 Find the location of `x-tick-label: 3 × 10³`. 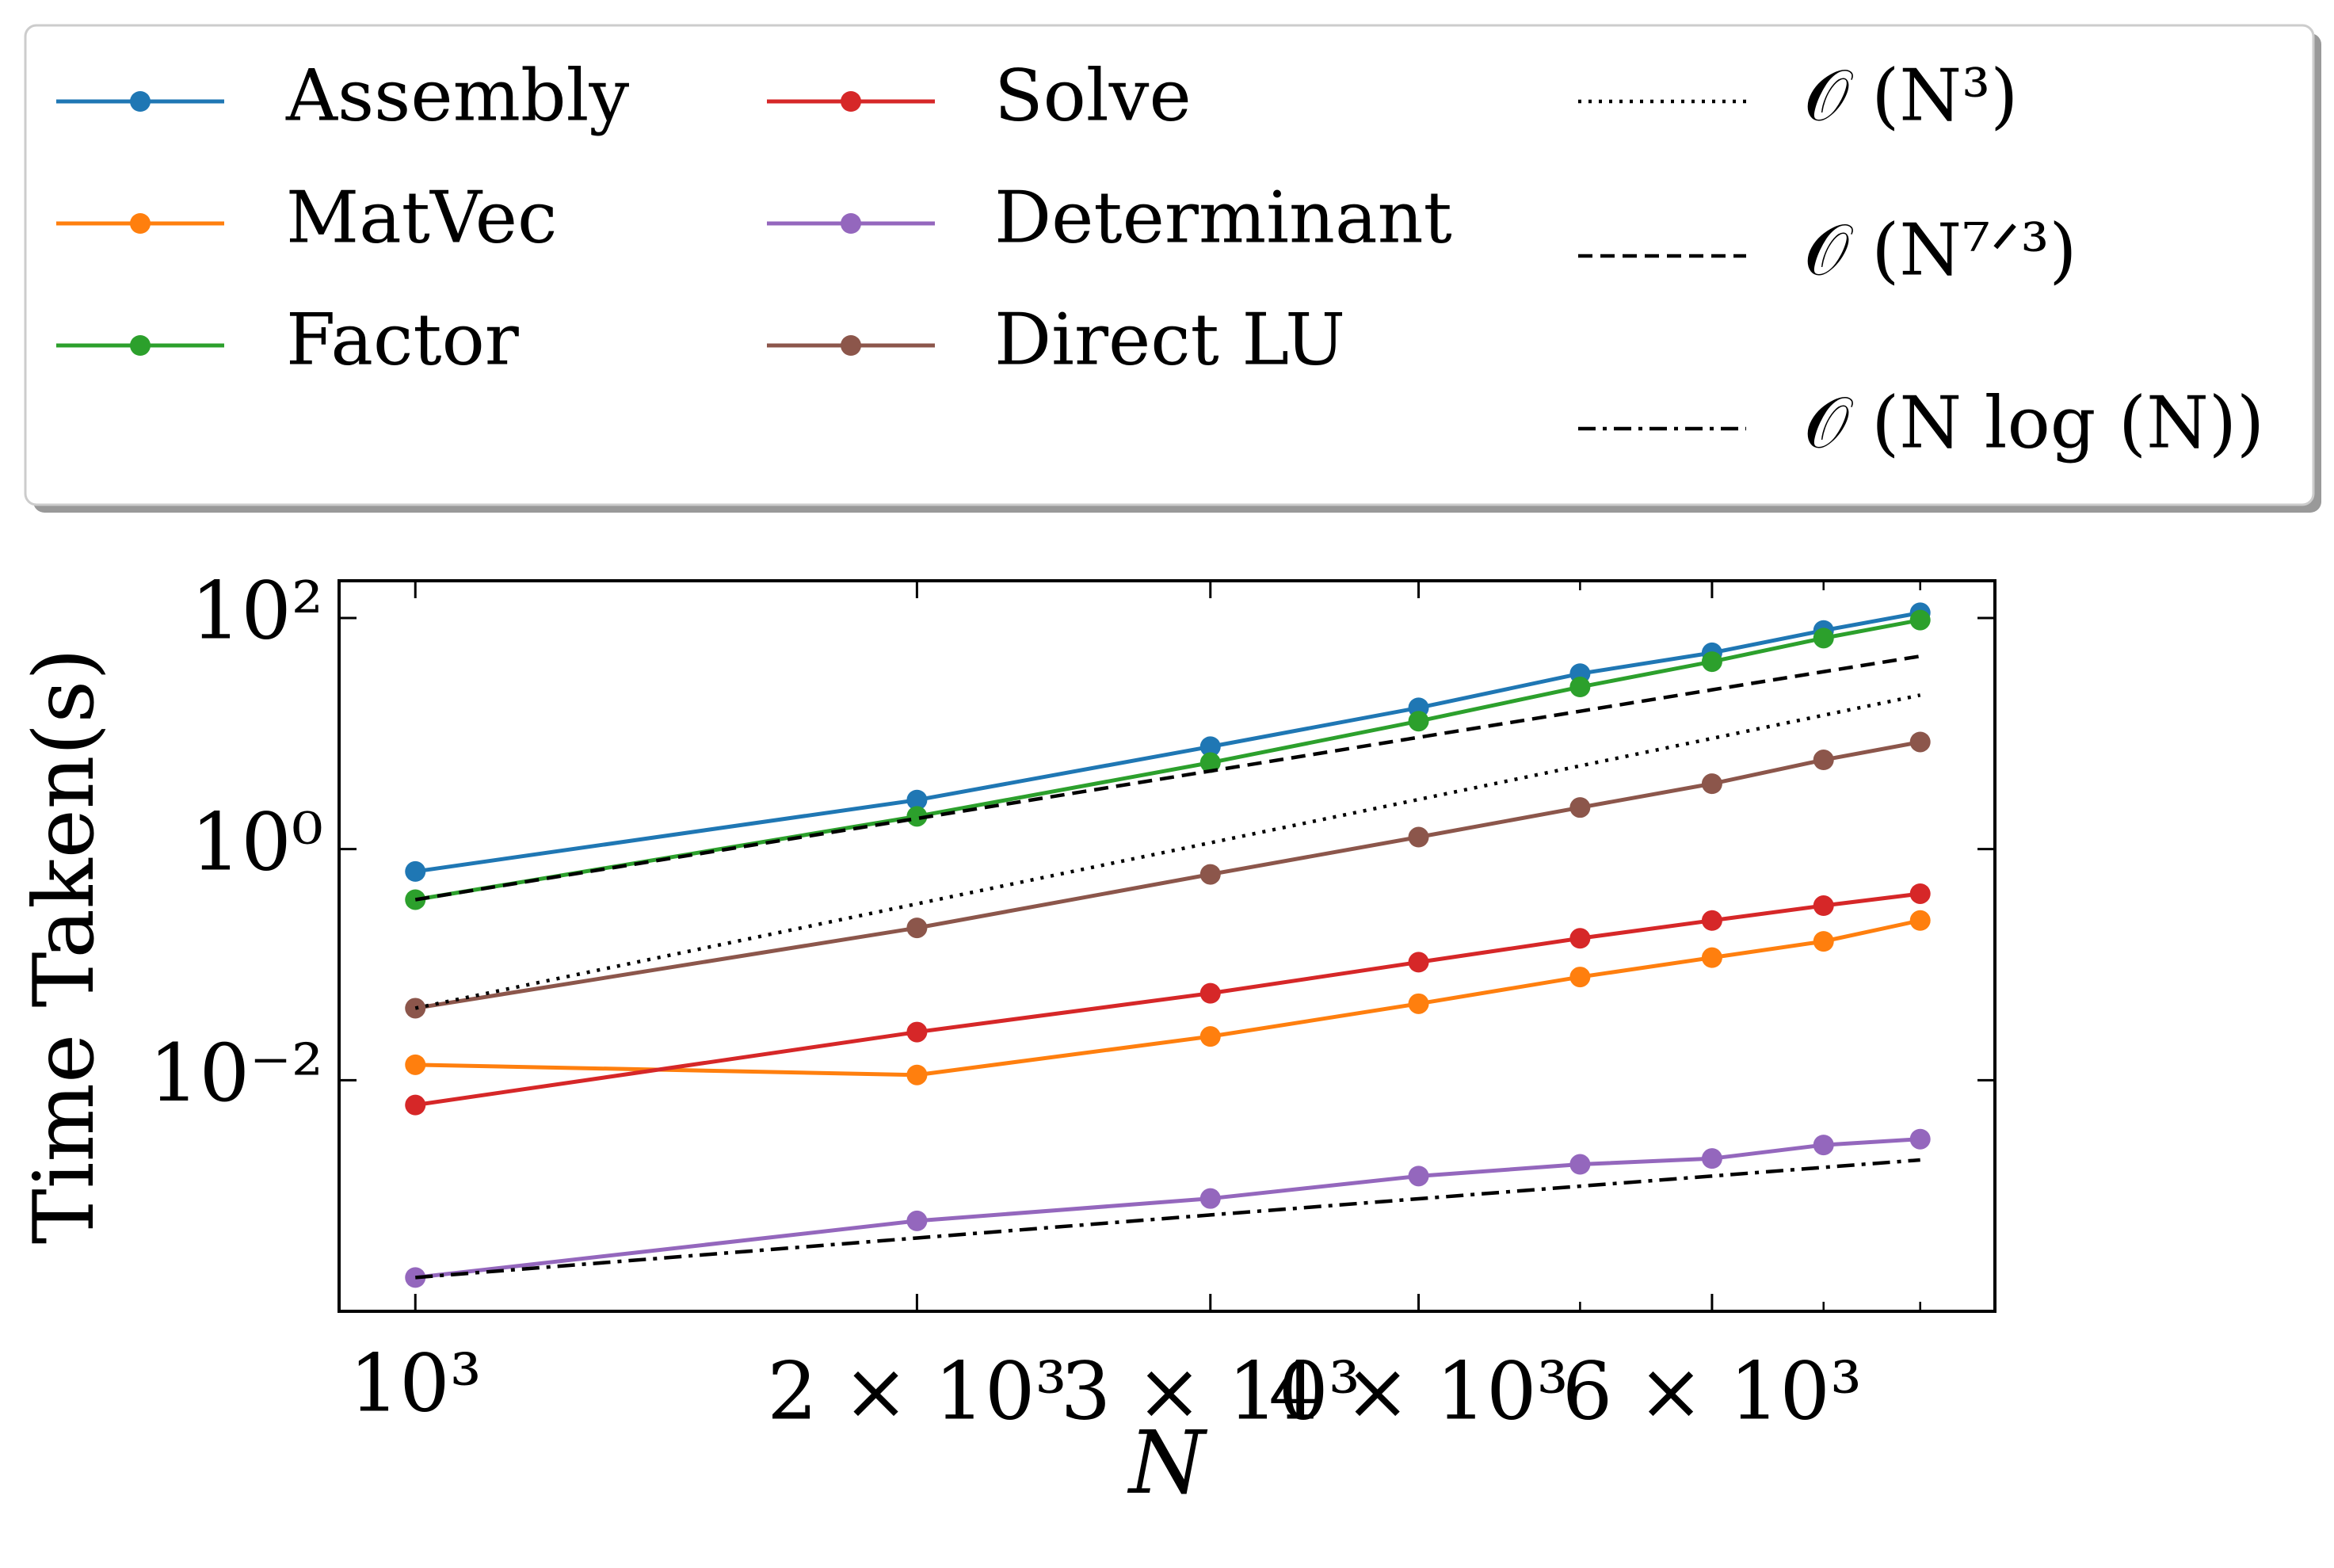

x-tick-label: 3 × 10³ is located at coordinates (1210, 1391).